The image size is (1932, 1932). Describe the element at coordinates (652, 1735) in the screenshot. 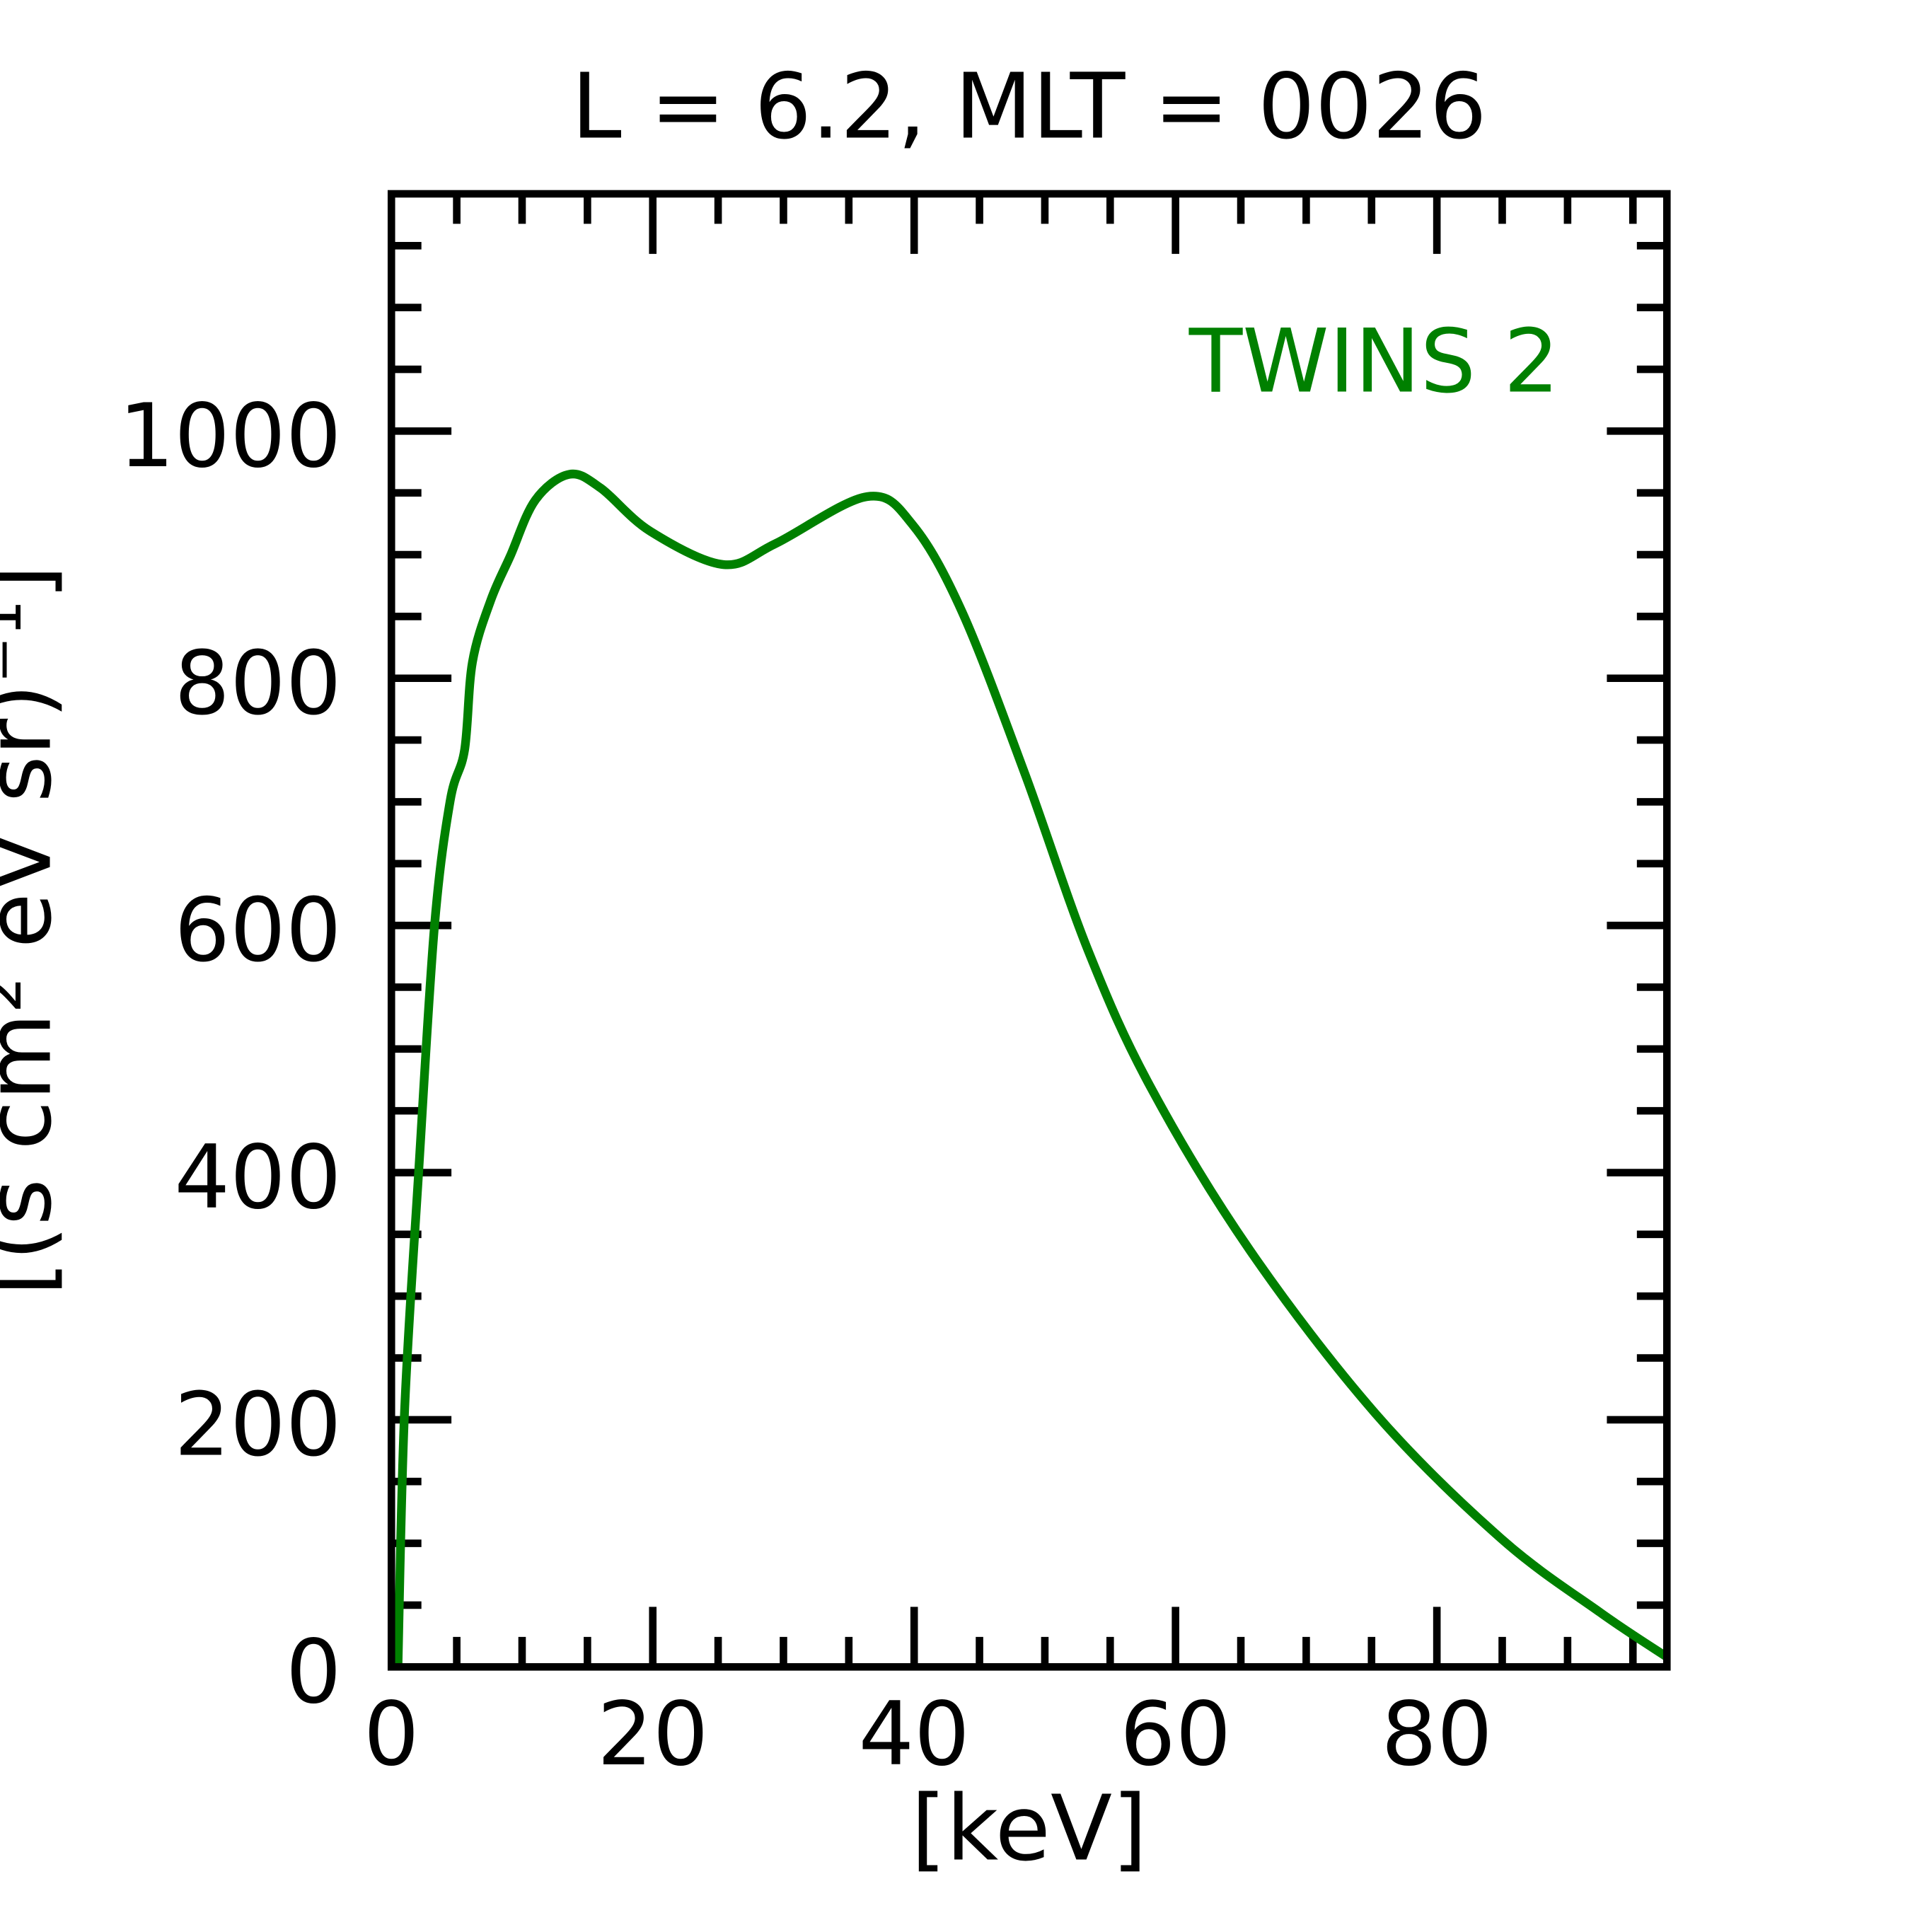

I see `x-tick-label: 20` at that location.